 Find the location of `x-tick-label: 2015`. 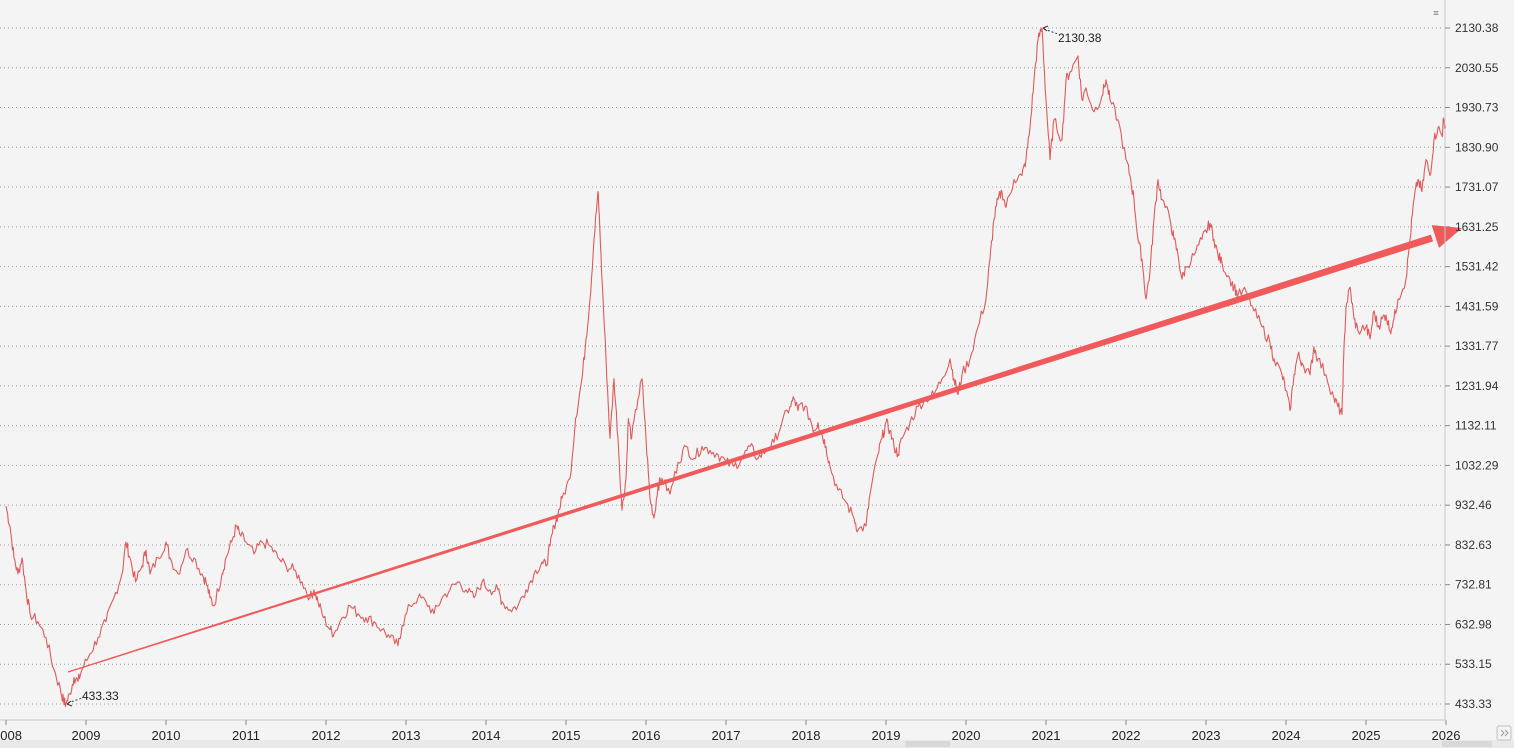

x-tick-label: 2015 is located at coordinates (566, 735).